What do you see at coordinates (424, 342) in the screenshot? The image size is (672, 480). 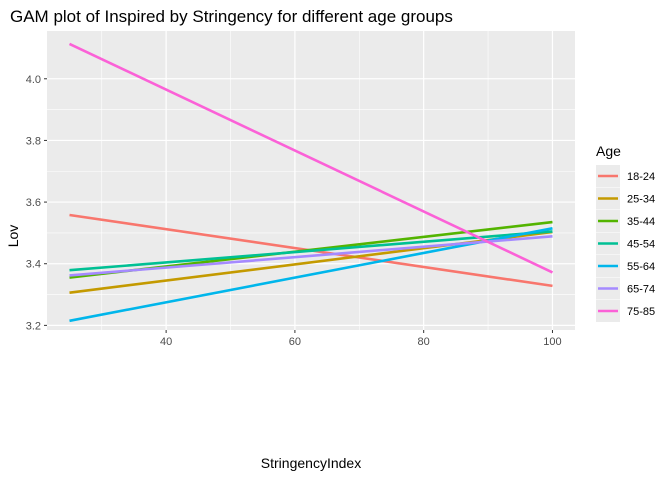 I see `x-tick-label: 80` at bounding box center [424, 342].